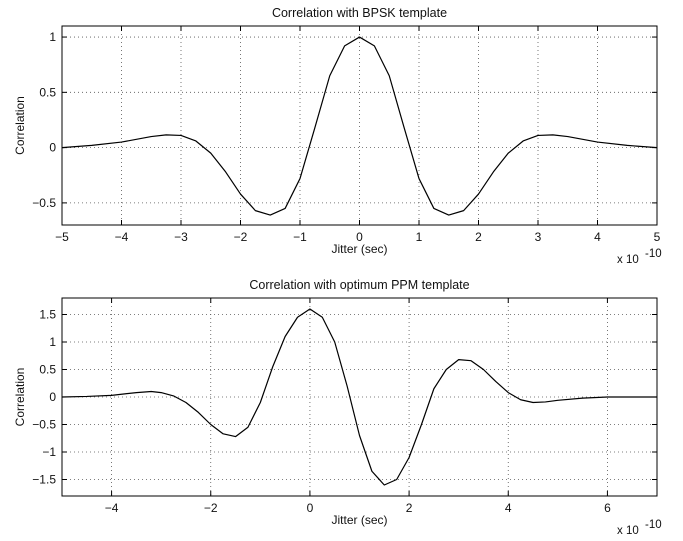 The image size is (683, 541). I want to click on chart-0-x-tick-label-8: 3, so click(538, 237).